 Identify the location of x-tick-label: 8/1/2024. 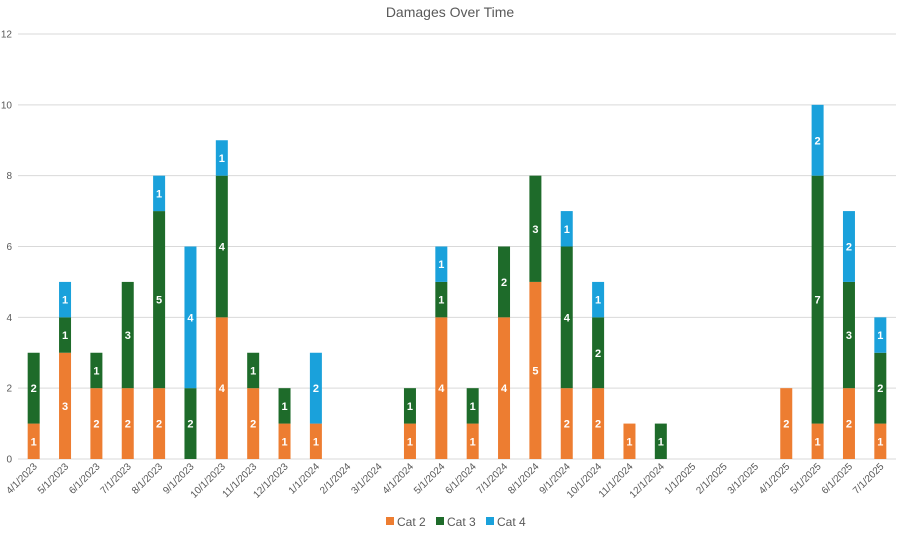
(524, 479).